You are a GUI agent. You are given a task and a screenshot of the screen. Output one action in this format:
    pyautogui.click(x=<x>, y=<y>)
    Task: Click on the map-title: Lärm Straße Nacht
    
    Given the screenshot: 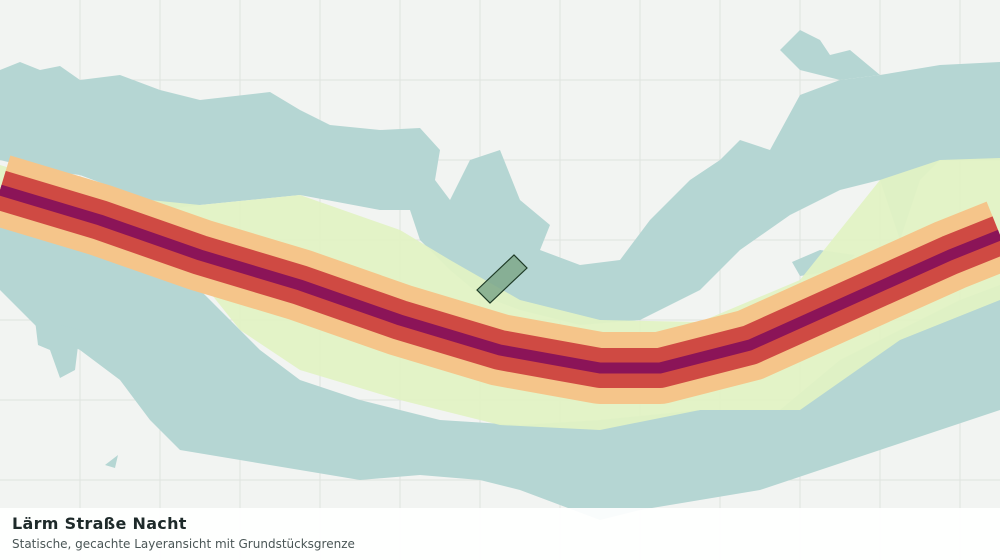 What is the action you would take?
    pyautogui.click(x=99, y=523)
    